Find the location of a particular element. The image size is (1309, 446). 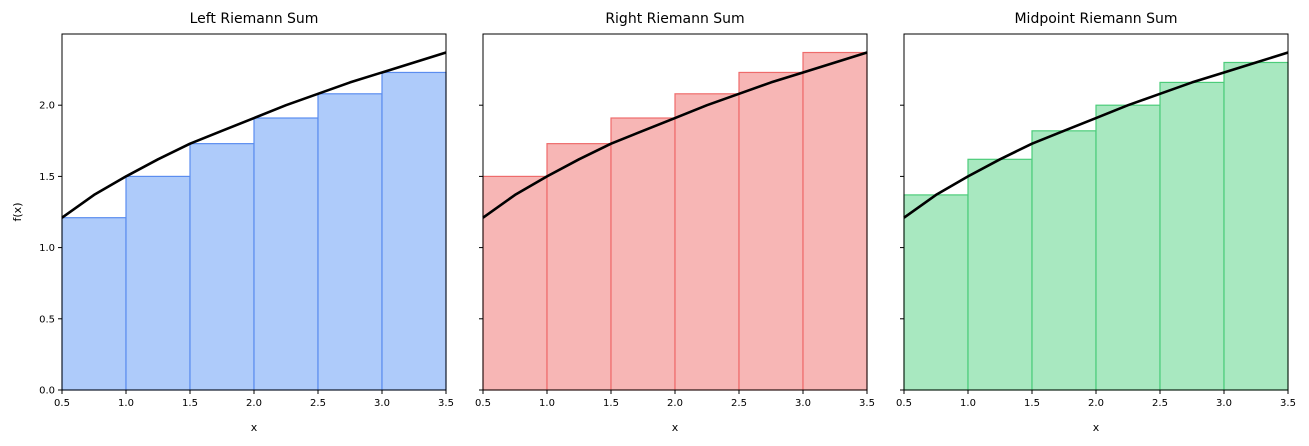

y-tick-label: 0.5 is located at coordinates (47, 319).